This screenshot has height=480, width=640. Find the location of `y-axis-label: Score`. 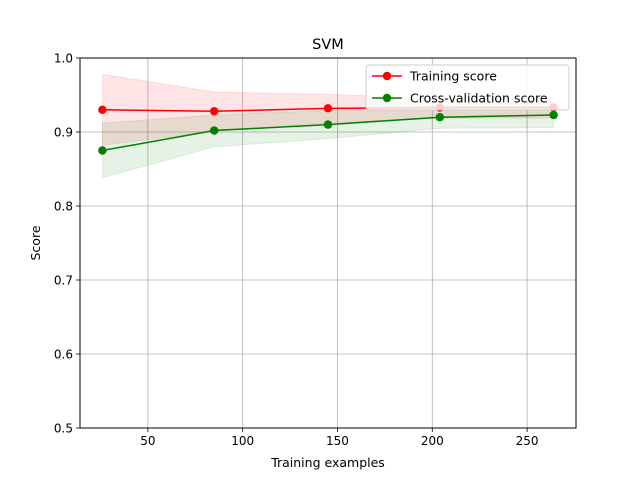

y-axis-label: Score is located at coordinates (35, 242).